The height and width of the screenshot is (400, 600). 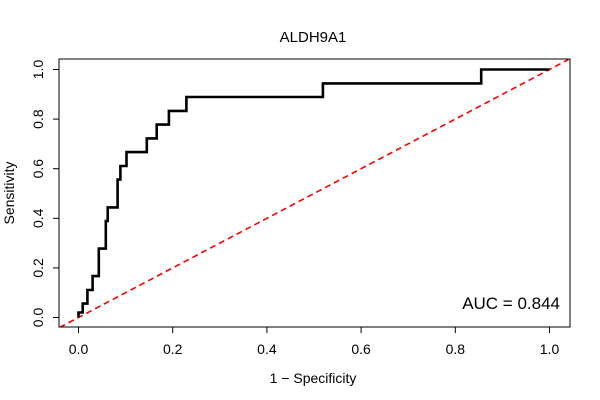 What do you see at coordinates (38, 119) in the screenshot?
I see `y-tick-label: 0.8` at bounding box center [38, 119].